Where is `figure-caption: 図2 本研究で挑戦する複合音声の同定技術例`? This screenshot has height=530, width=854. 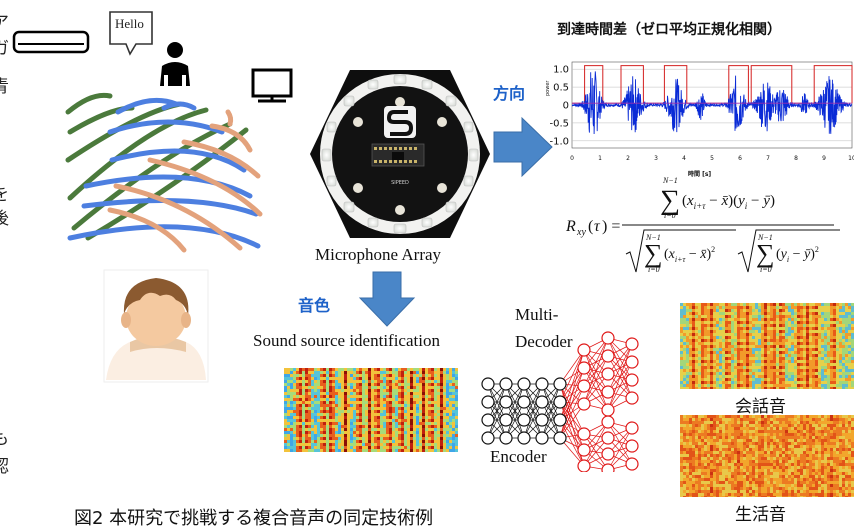
figure-caption: 図2 本研究で挑戦する複合音声の同定技術例 is located at coordinates (254, 518).